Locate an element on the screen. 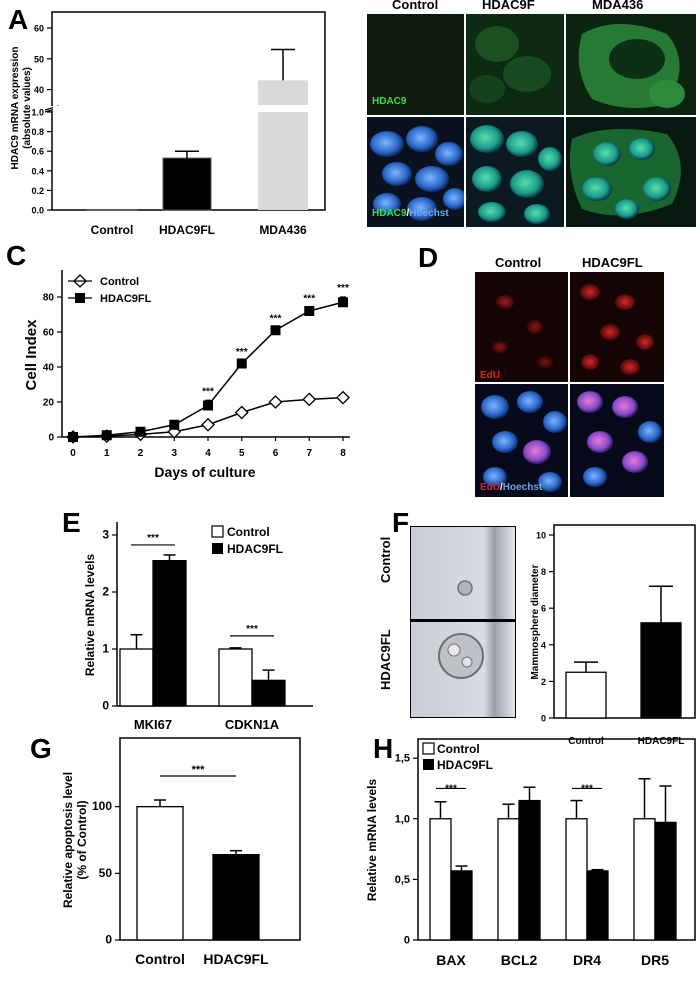  x-tick-label: 4 is located at coordinates (208, 453).